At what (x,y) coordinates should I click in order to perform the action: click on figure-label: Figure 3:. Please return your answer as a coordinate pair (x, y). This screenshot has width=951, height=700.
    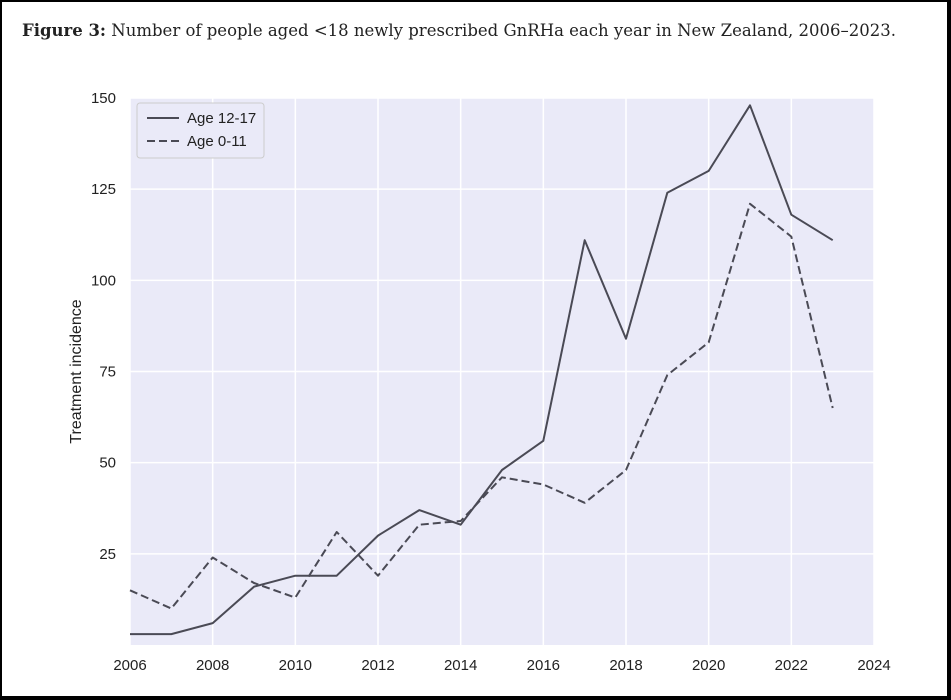
    Looking at the image, I should click on (64, 30).